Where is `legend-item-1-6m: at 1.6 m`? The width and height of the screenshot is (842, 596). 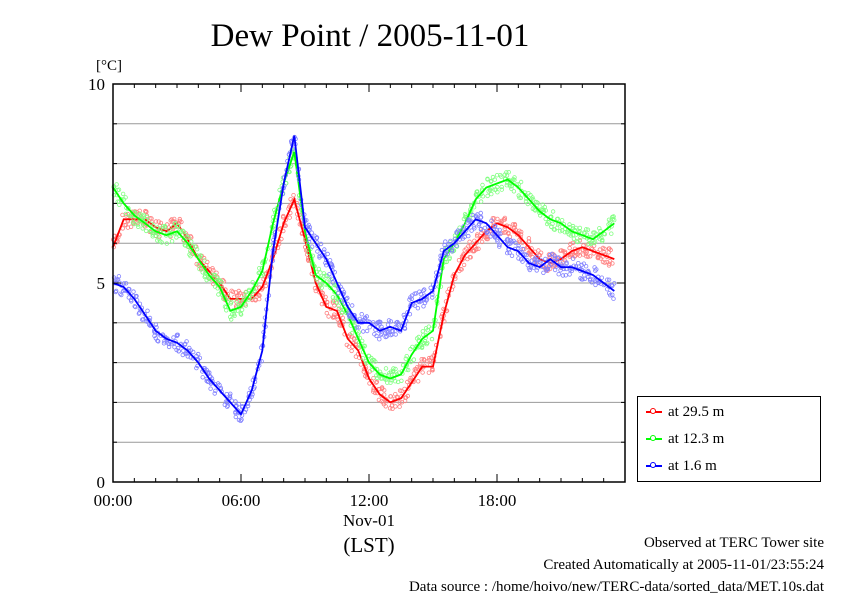 legend-item-1-6m: at 1.6 m is located at coordinates (681, 466).